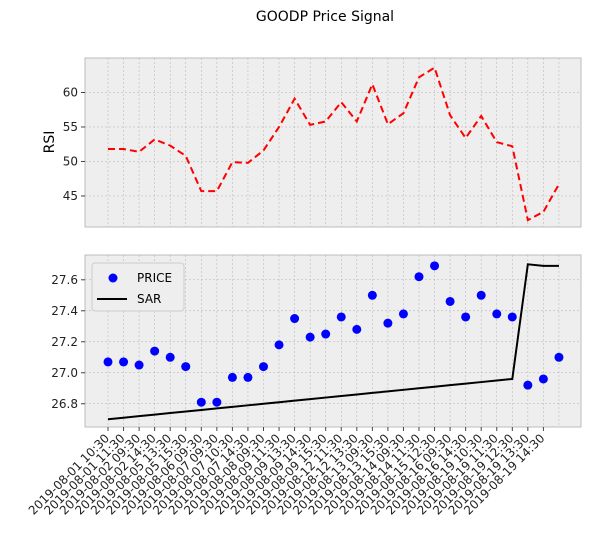  What do you see at coordinates (325, 17) in the screenshot?
I see `chart-title: GOODP Price Signal` at bounding box center [325, 17].